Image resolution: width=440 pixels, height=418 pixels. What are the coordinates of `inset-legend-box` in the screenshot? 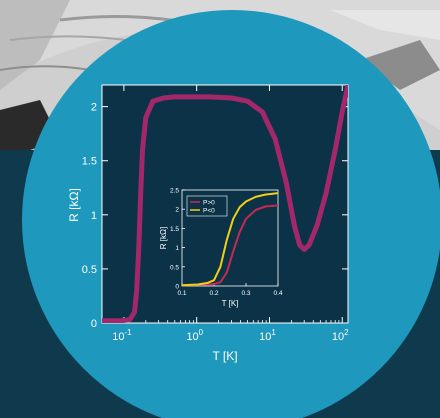 It's located at (207, 206).